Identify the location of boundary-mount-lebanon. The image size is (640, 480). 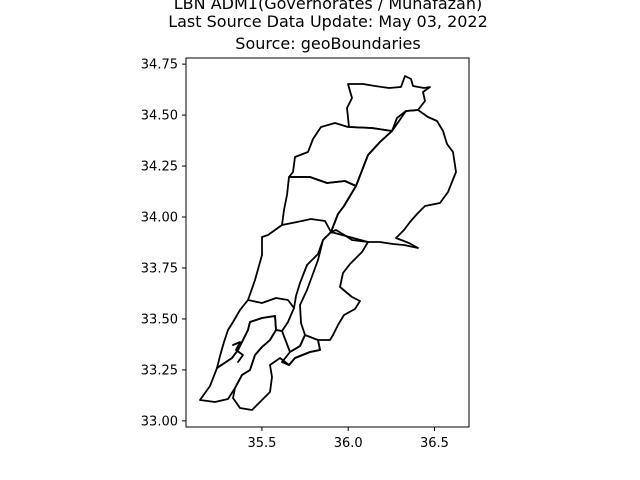
(286, 272).